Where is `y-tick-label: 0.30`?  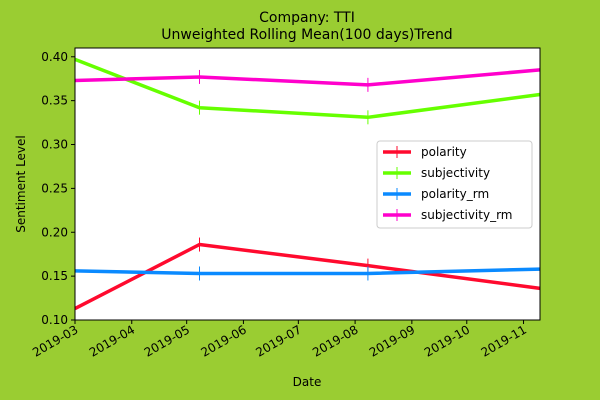
y-tick-label: 0.30 is located at coordinates (54, 145).